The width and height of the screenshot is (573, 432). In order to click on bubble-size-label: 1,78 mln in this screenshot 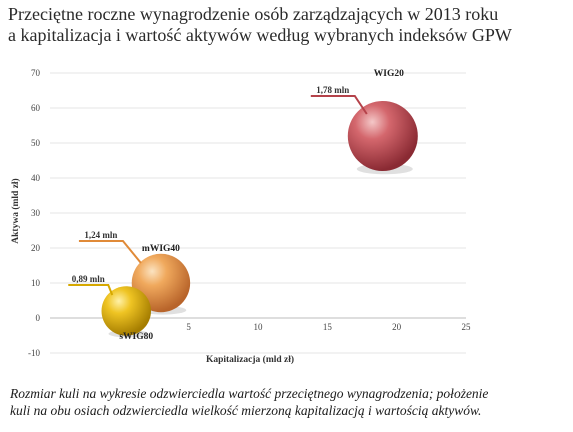, I will do `click(332, 90)`.